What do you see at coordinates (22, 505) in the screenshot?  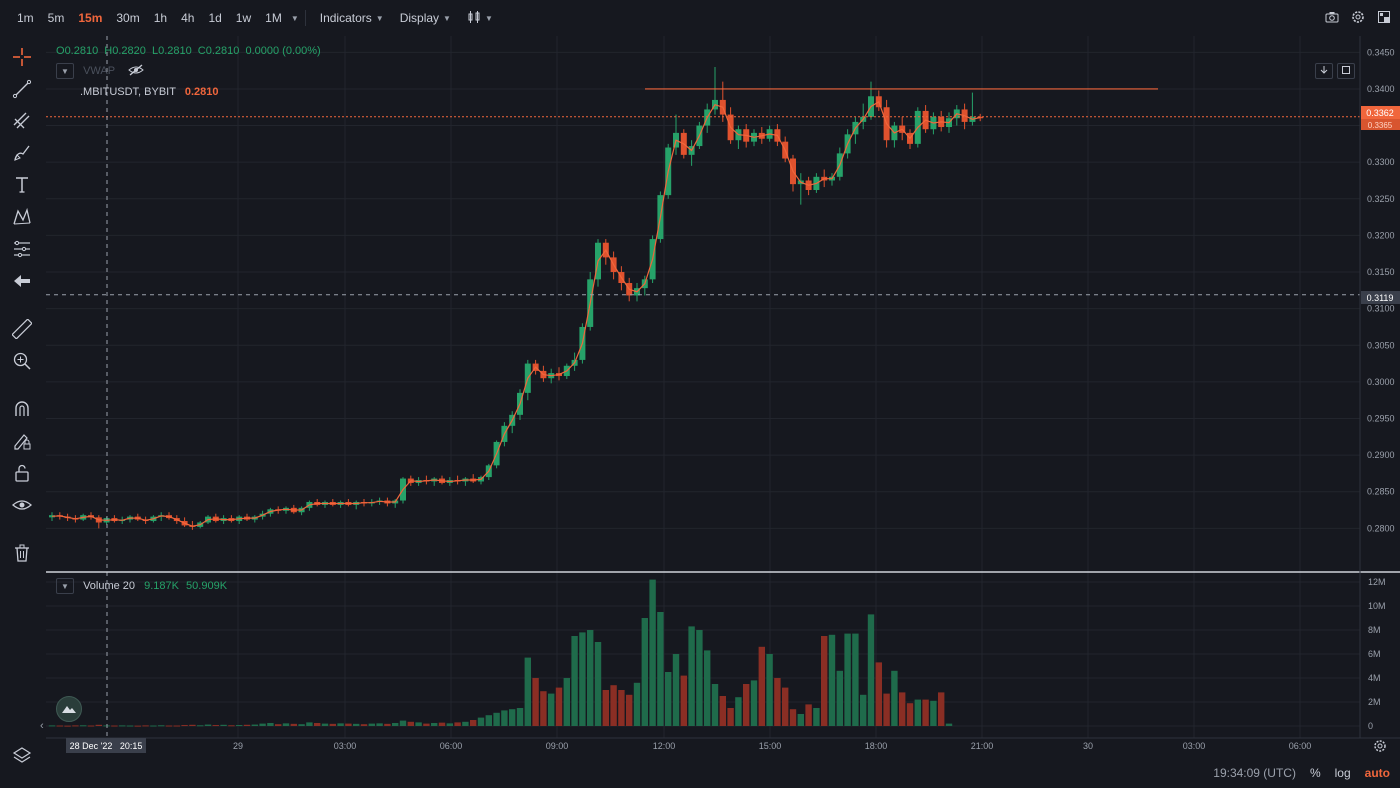 I see `eye-icon` at bounding box center [22, 505].